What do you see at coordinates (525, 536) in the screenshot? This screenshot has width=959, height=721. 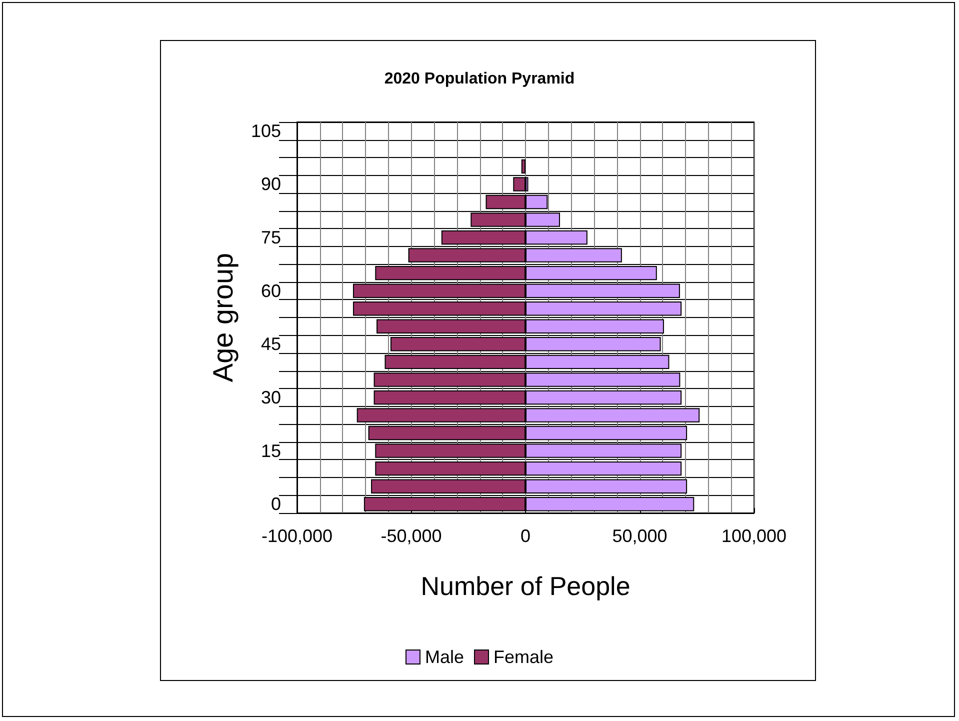 I see `x-tick-label: 0` at bounding box center [525, 536].